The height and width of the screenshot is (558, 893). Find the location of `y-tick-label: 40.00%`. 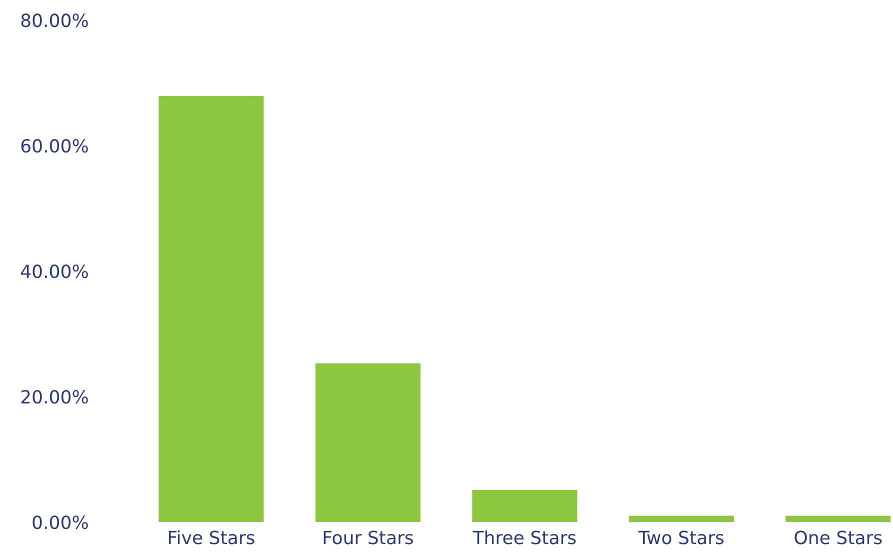

y-tick-label: 40.00% is located at coordinates (54, 271).